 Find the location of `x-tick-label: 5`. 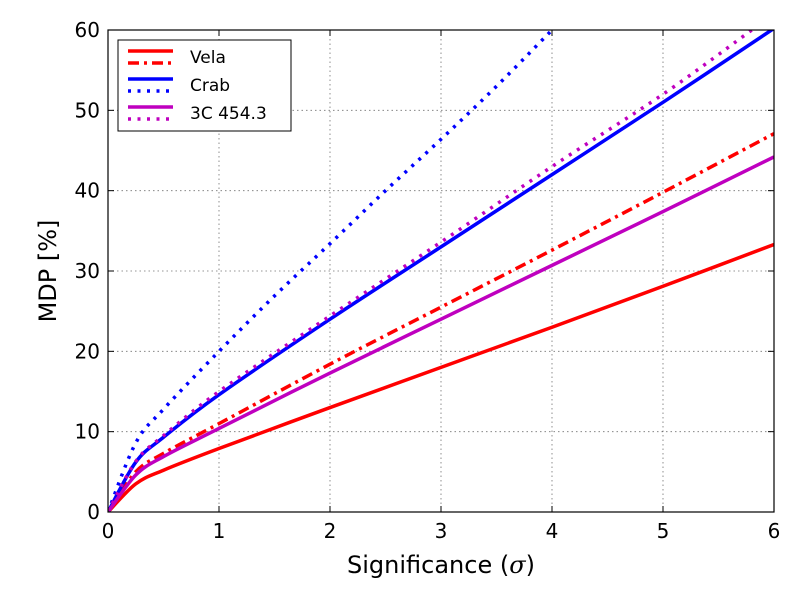

x-tick-label: 5 is located at coordinates (663, 531).